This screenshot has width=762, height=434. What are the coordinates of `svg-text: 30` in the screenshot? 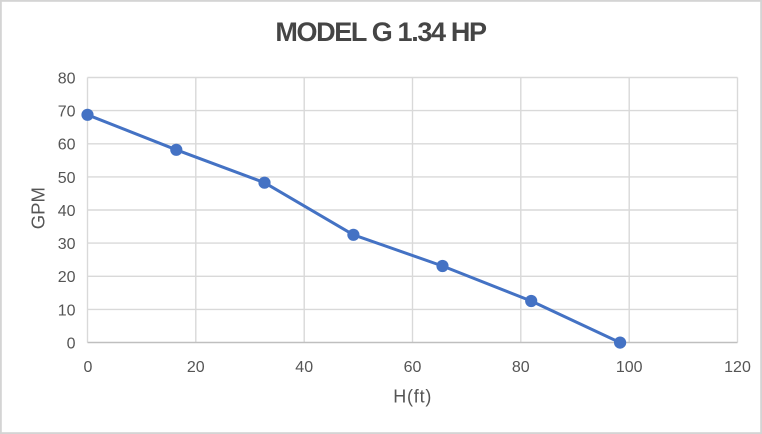 It's located at (67, 244).